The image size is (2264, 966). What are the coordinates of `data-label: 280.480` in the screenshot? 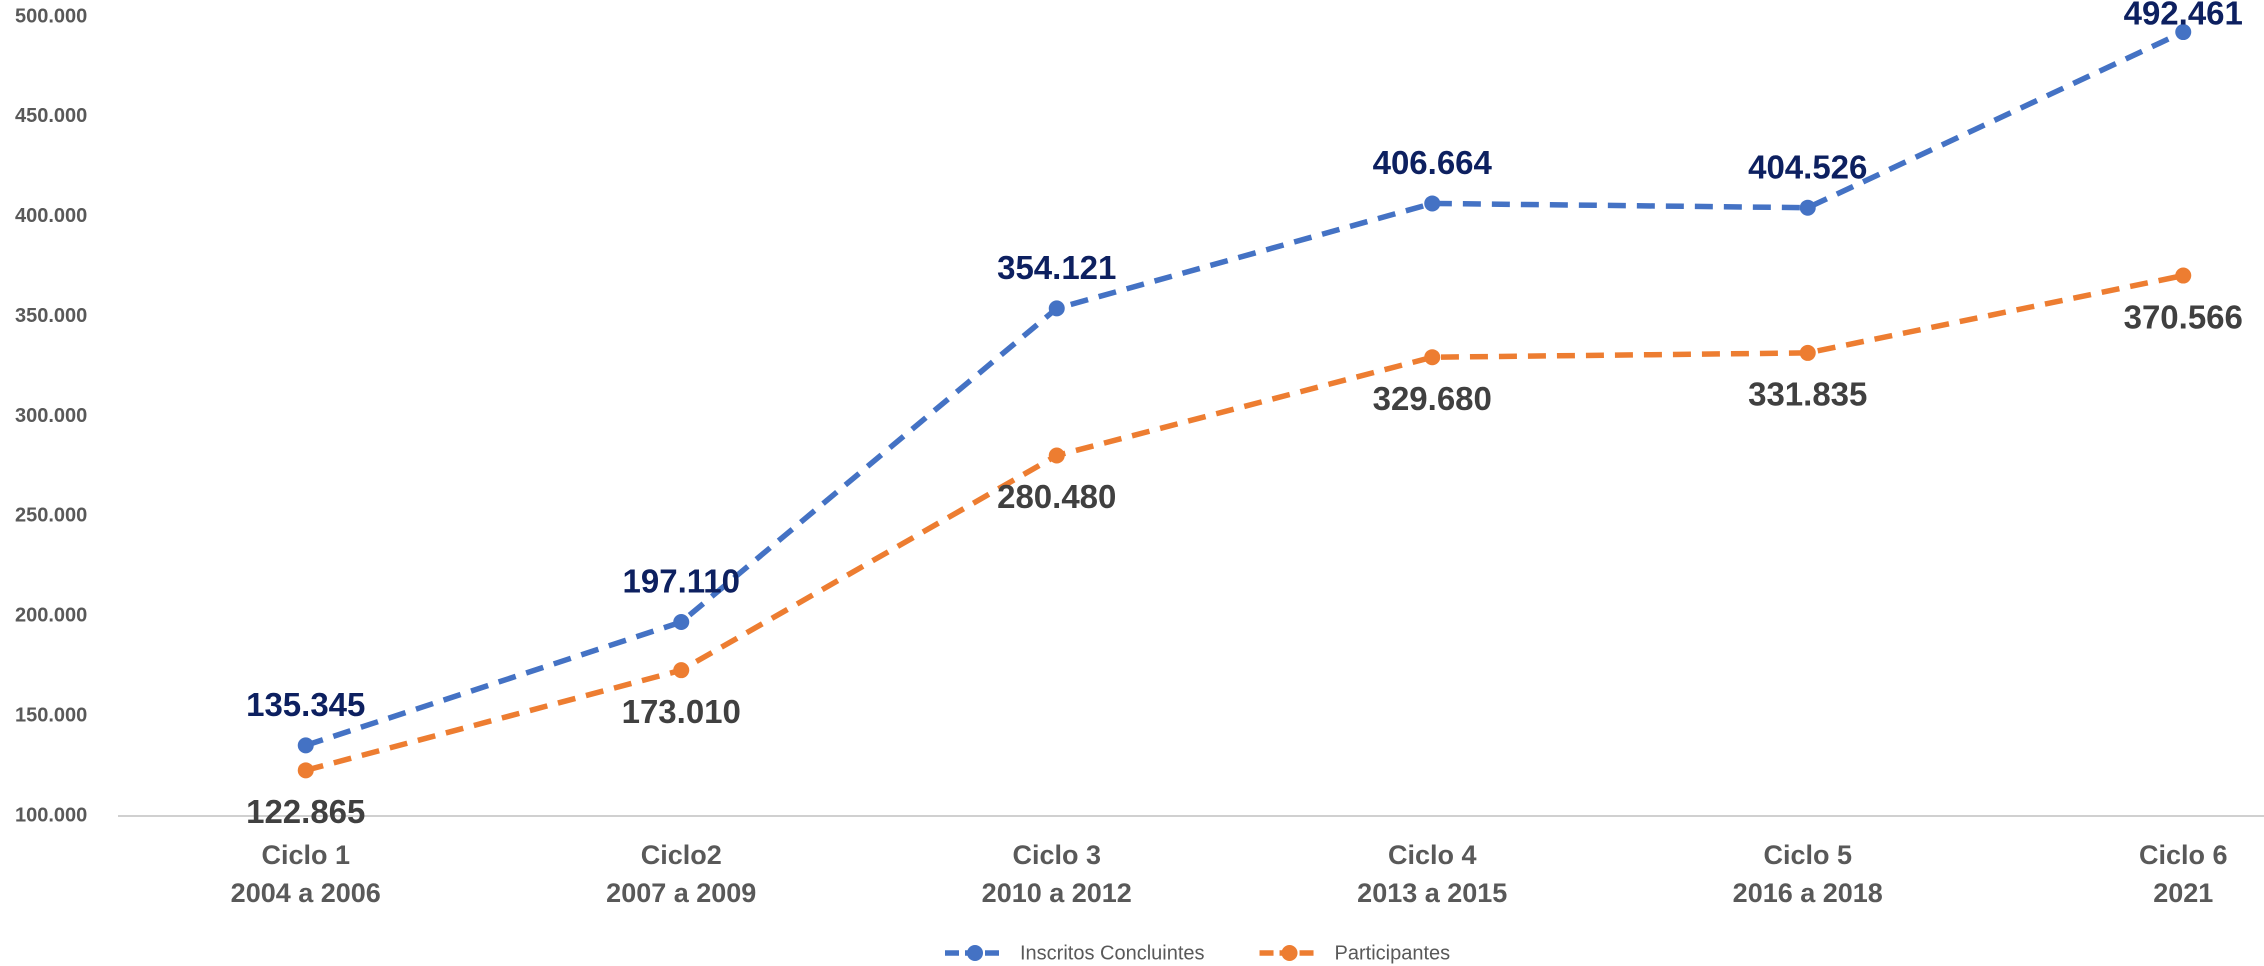 It's located at (1056, 496).